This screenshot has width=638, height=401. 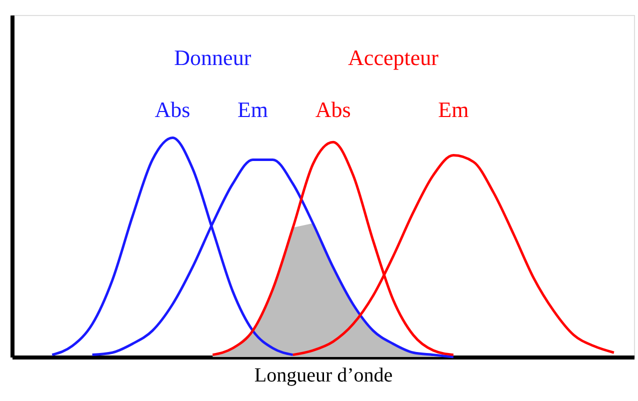 I want to click on x-axis-title: Longueur d’onde, so click(x=323, y=375).